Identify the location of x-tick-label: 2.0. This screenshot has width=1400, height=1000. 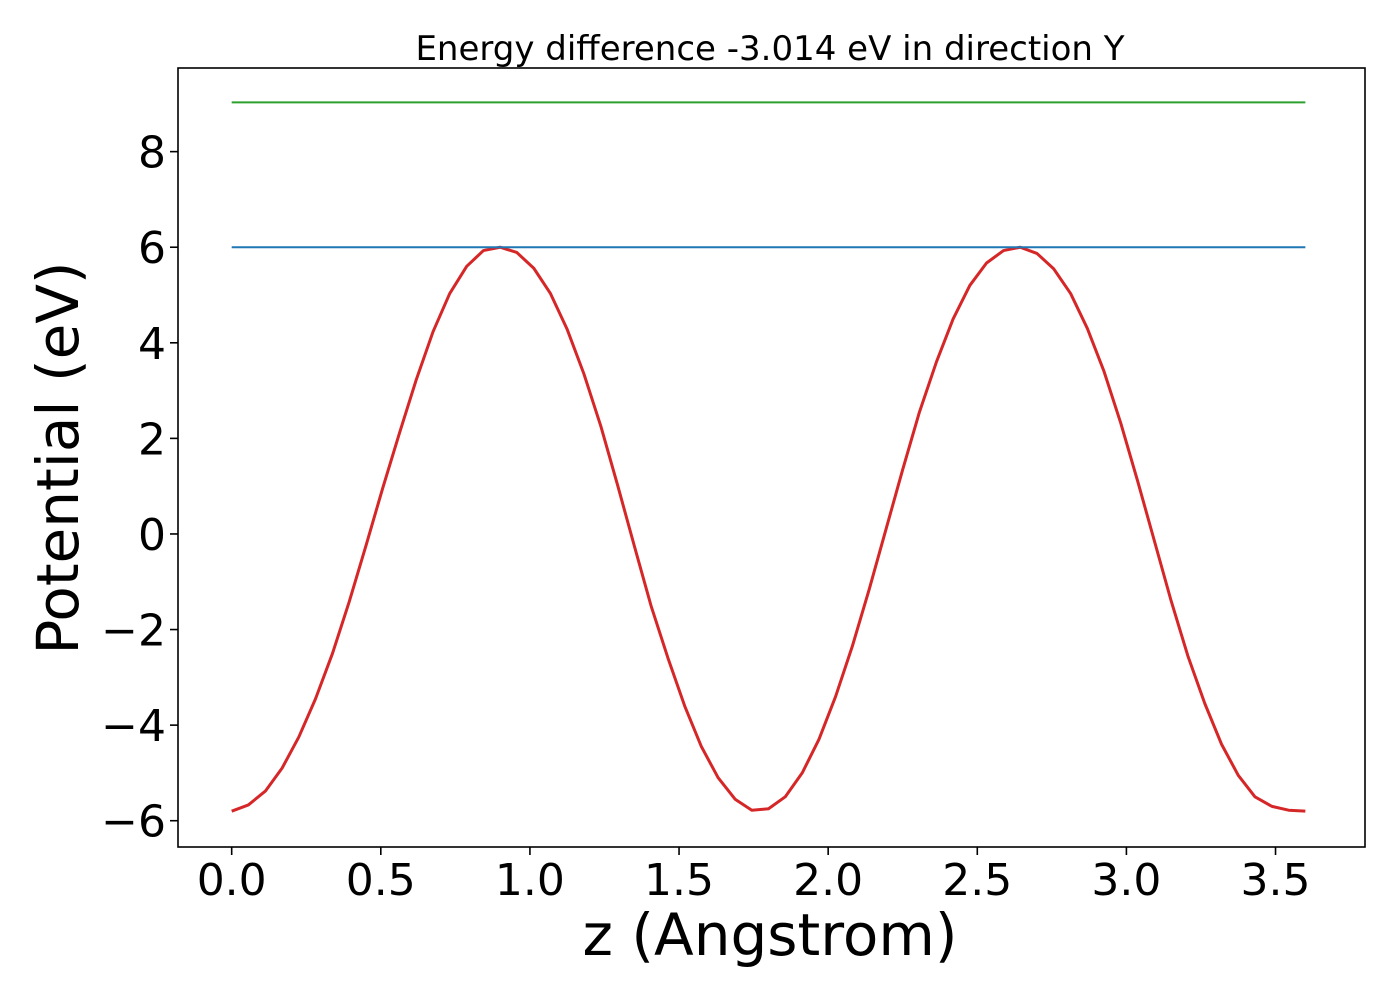
(828, 880).